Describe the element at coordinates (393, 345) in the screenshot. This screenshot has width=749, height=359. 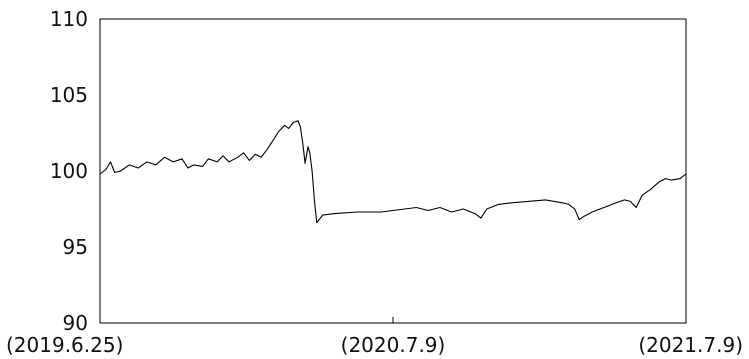
I see `x-tick-label: (2020.7.9)` at that location.